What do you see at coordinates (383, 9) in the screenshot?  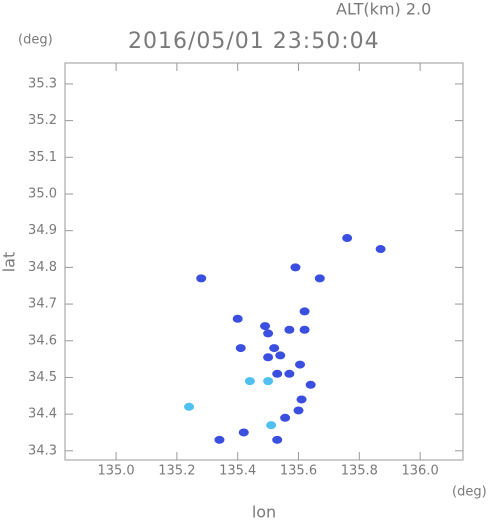 I see `altitude-label: ALT(km) 2.0` at bounding box center [383, 9].